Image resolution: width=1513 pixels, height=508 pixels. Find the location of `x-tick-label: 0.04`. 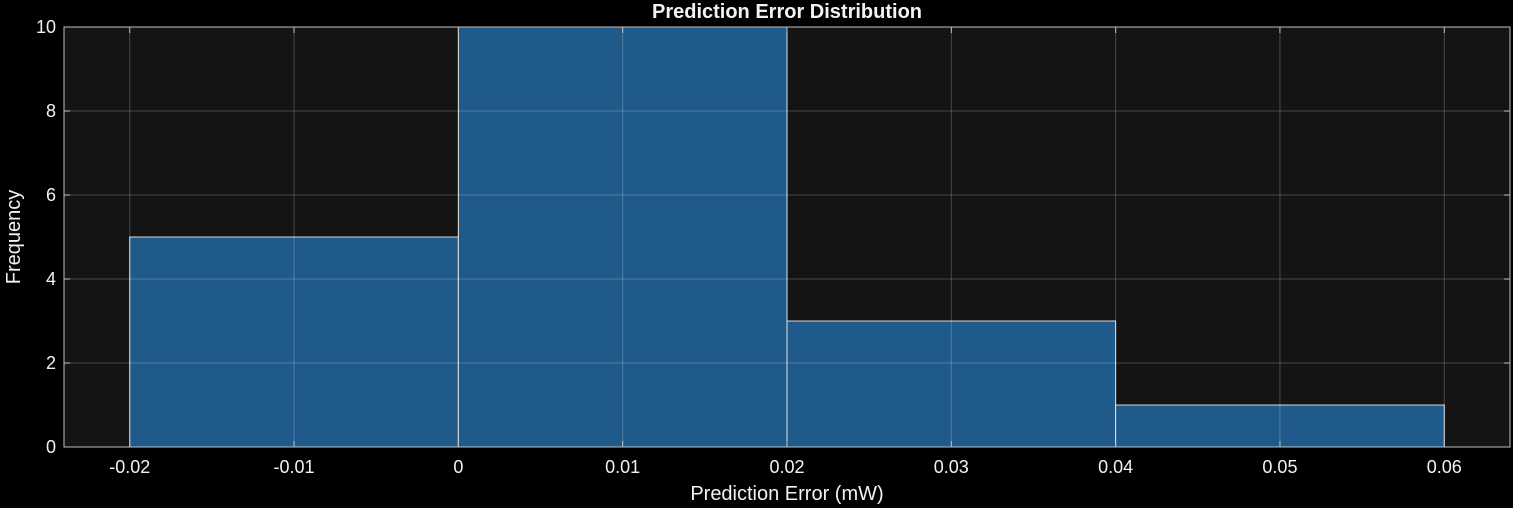

x-tick-label: 0.04 is located at coordinates (1115, 467).